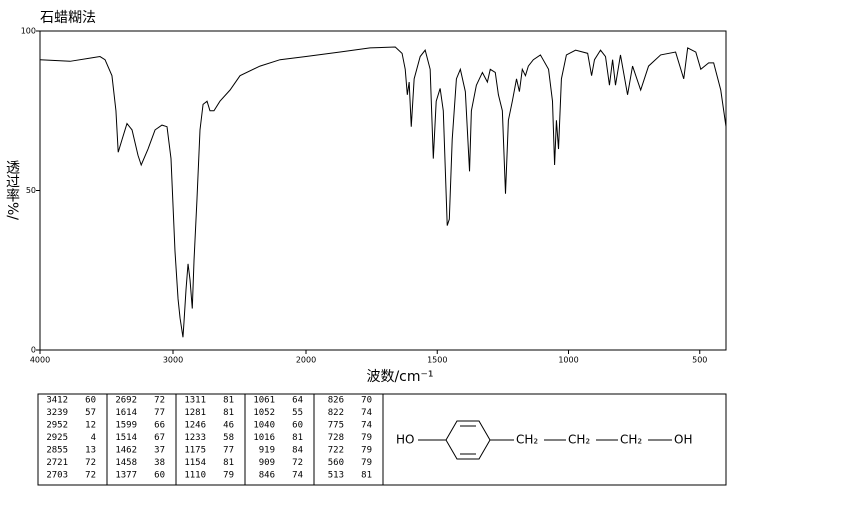 This screenshot has height=510, width=850. Describe the element at coordinates (336, 451) in the screenshot. I see `peak-wavenumber: 722` at that location.